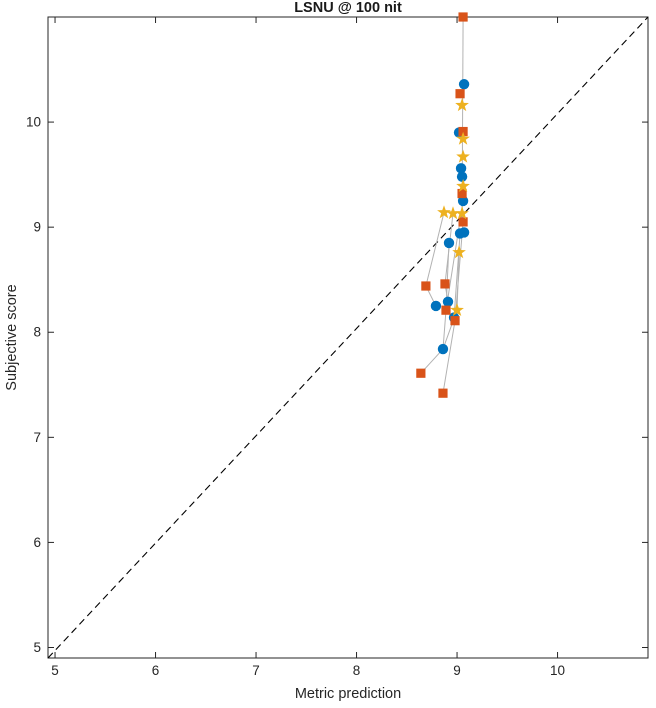 The height and width of the screenshot is (708, 656). I want to click on x-tick-label: 7, so click(256, 670).